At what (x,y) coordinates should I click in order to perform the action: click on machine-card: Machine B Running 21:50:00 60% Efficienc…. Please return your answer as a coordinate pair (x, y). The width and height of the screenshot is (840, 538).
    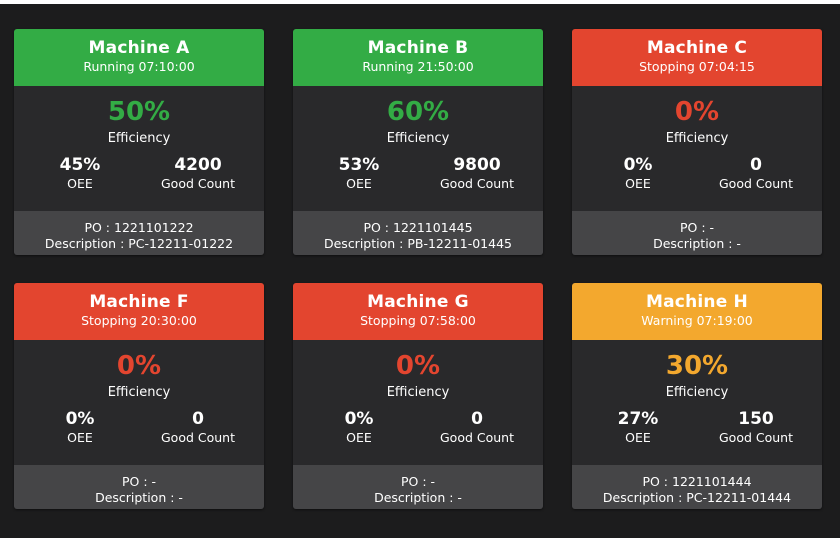
    Looking at the image, I should click on (418, 142).